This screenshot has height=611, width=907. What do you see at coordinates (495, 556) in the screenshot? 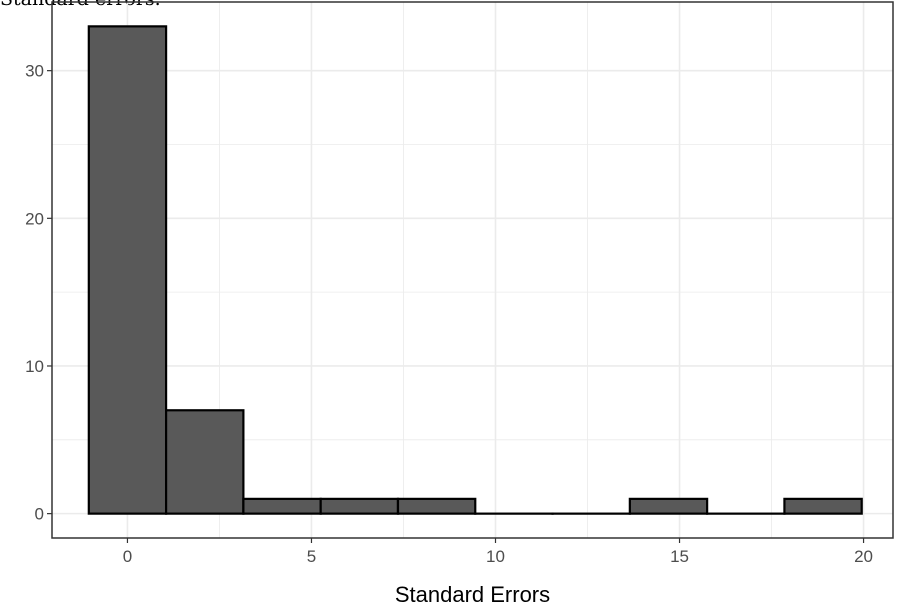
I see `x-tick-label-2: 10` at bounding box center [495, 556].